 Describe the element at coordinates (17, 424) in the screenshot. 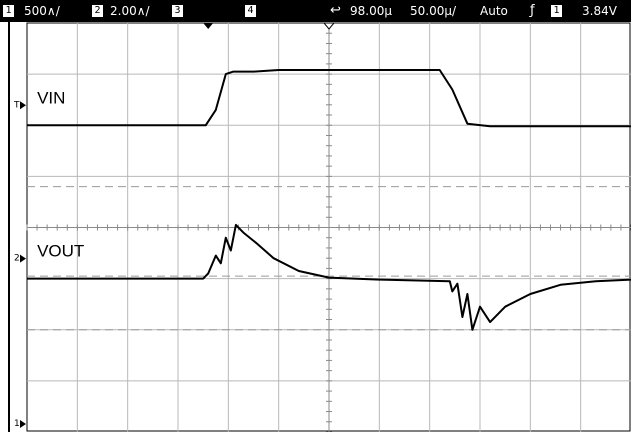

I see `ground-marker-ch1: 1` at that location.